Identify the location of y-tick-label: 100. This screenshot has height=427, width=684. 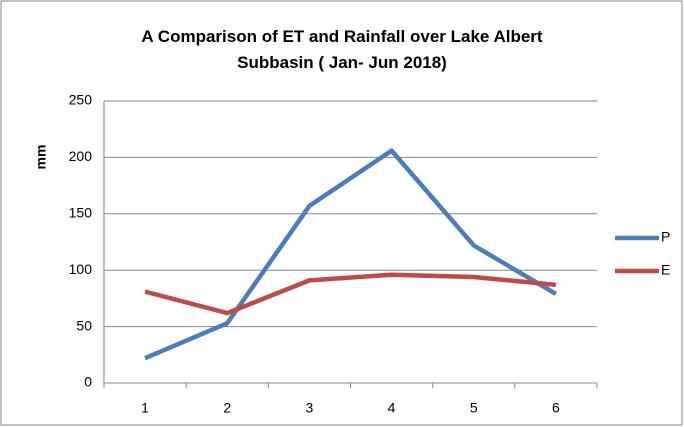
(81, 269).